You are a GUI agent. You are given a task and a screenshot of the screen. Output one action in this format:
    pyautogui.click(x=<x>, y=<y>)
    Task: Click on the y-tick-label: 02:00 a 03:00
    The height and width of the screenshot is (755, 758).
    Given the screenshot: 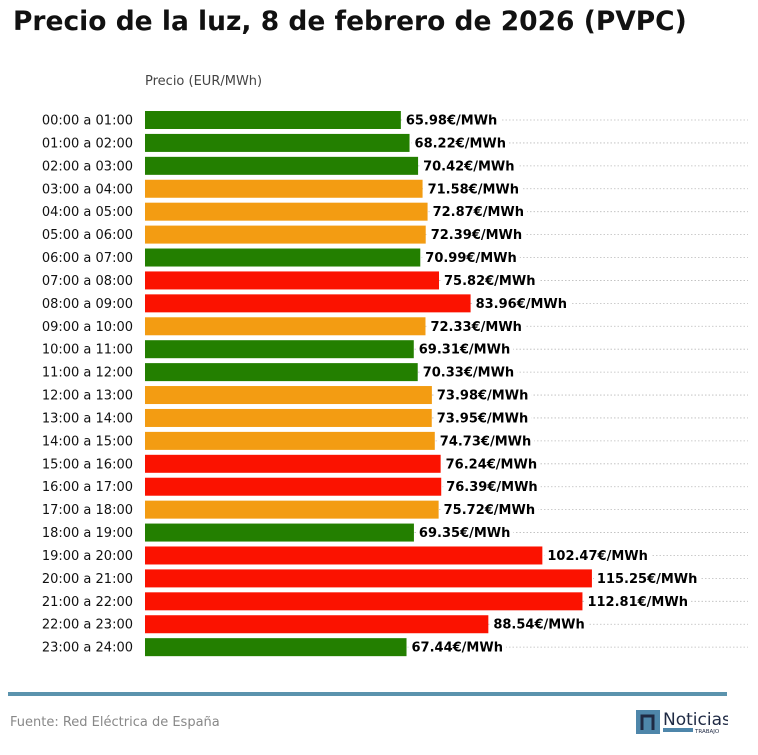 What is the action you would take?
    pyautogui.click(x=87, y=166)
    